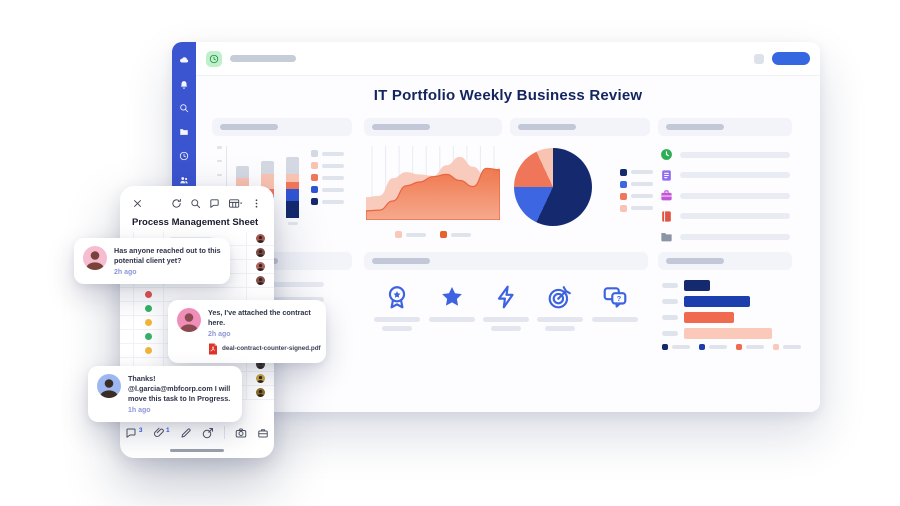 This screenshot has height=506, width=900. Describe the element at coordinates (235, 203) in the screenshot. I see `table-view-icon` at that location.